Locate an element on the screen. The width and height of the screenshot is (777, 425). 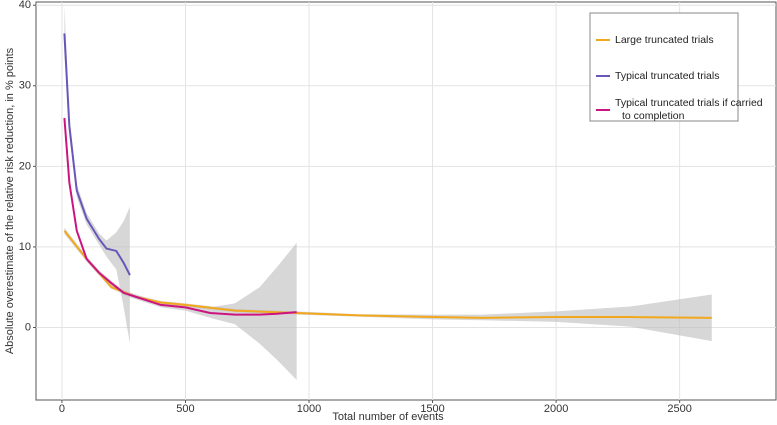
x-tick-label: 2500 is located at coordinates (679, 409).